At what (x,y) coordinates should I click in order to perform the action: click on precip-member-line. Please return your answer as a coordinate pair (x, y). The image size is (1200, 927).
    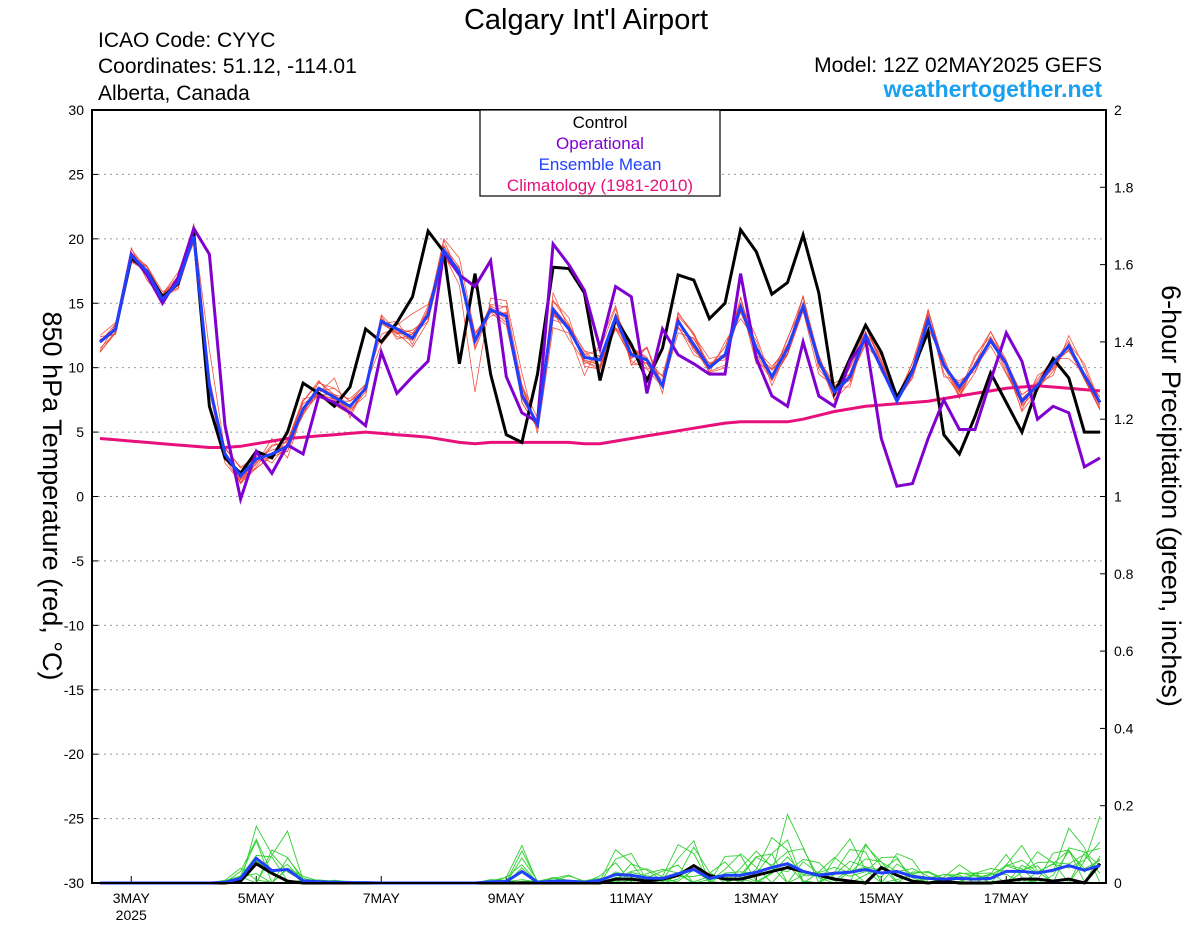
    Looking at the image, I should click on (600, 854).